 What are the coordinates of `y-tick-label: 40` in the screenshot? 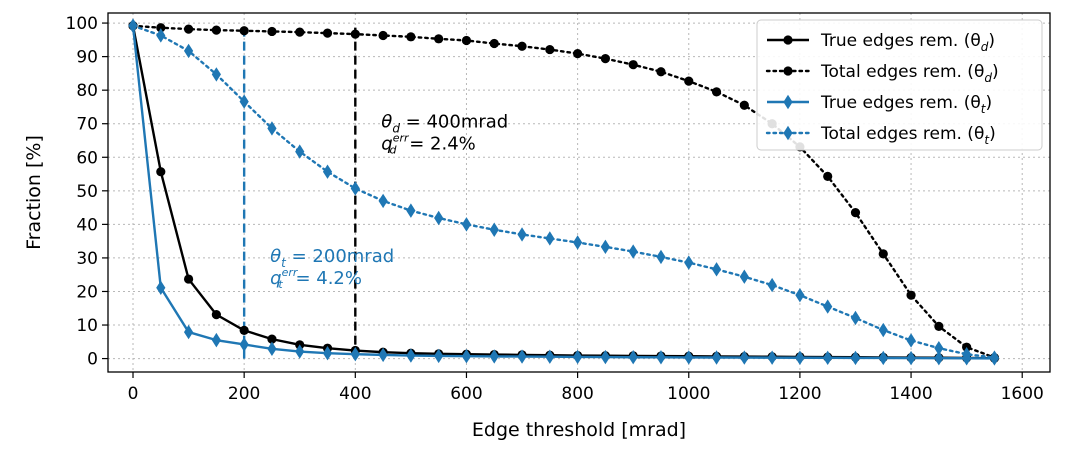 It's located at (87, 225).